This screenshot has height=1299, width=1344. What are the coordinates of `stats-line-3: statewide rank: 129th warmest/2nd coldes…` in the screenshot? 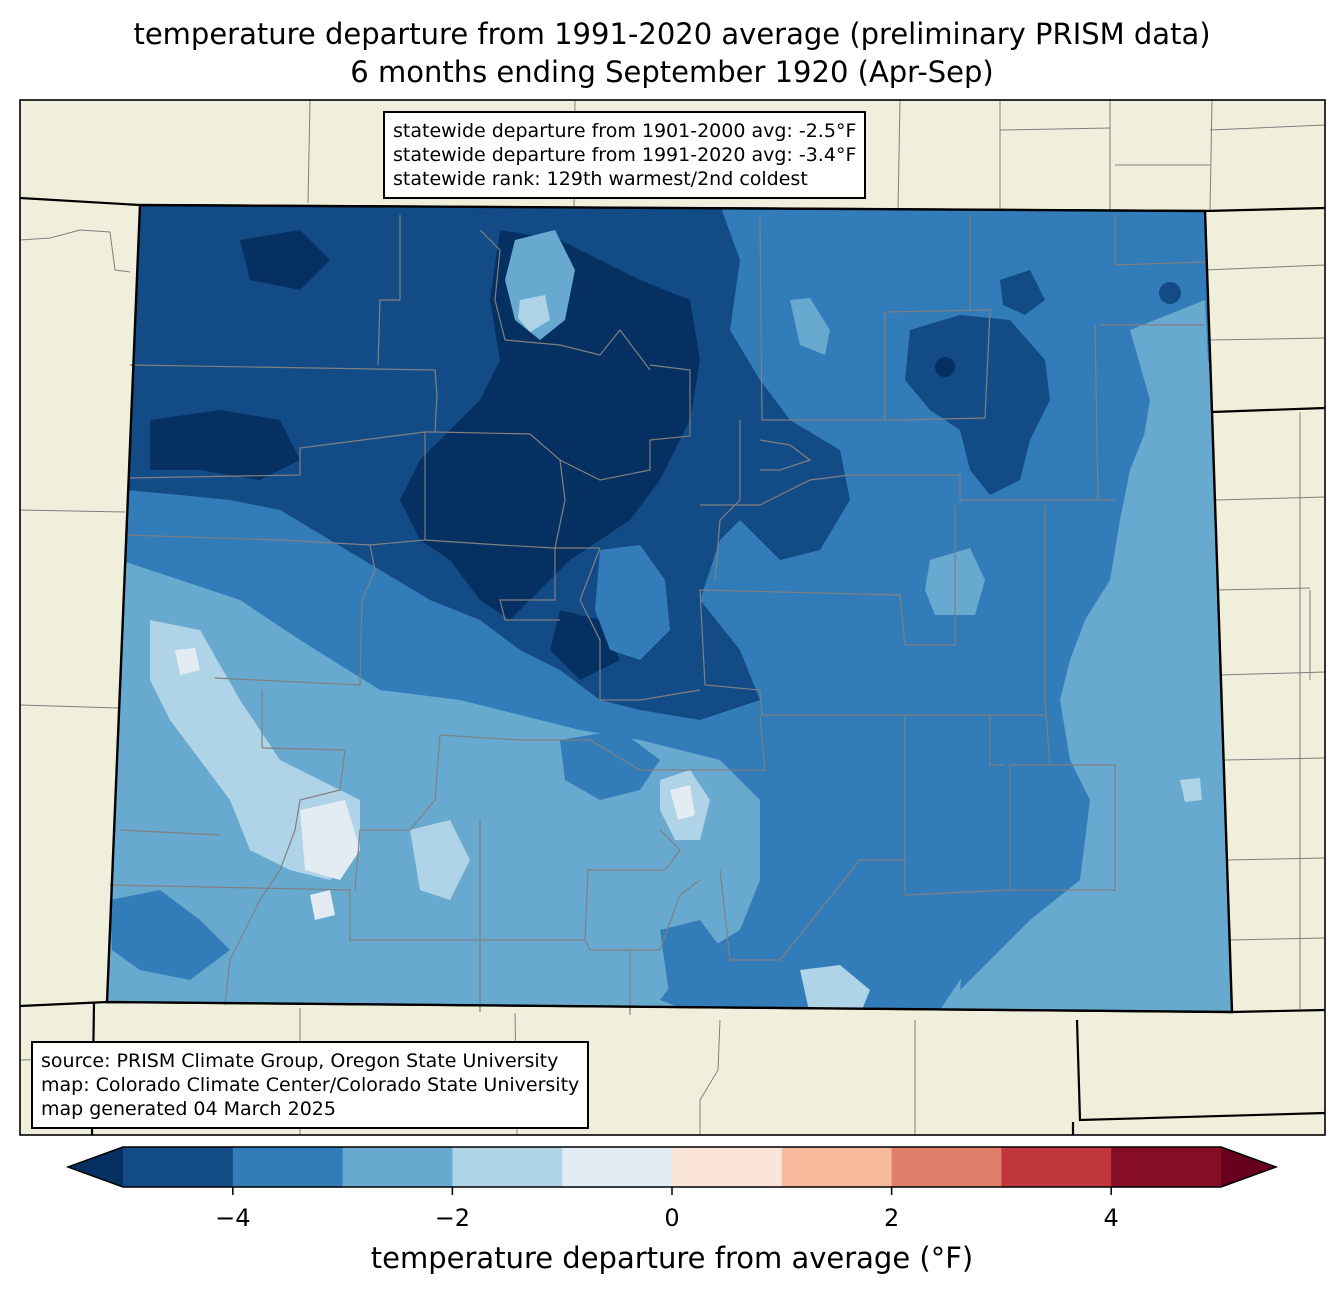 It's located at (600, 179).